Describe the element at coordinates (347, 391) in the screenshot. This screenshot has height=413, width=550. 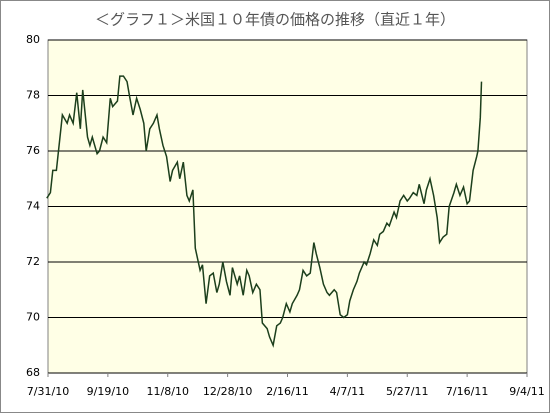
I see `x-tick-label: 4/7/11` at that location.